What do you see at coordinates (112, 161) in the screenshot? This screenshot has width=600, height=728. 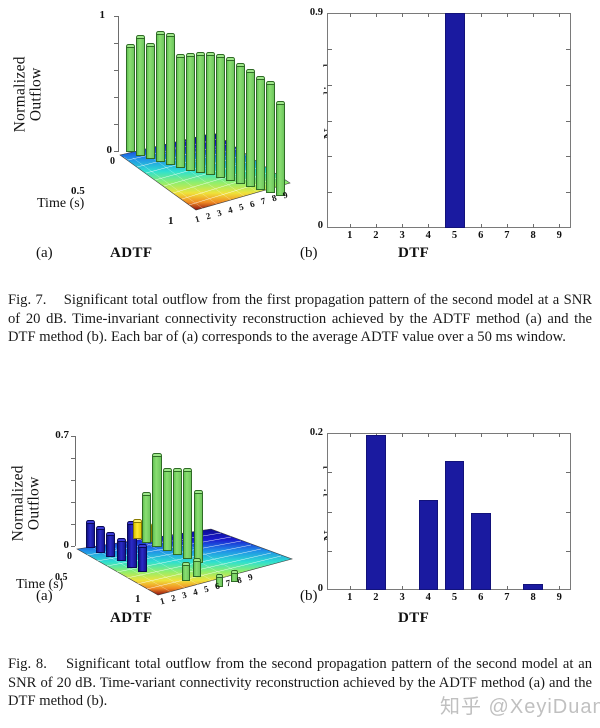 I see `fig7a-time-tick-0: 0` at bounding box center [112, 161].